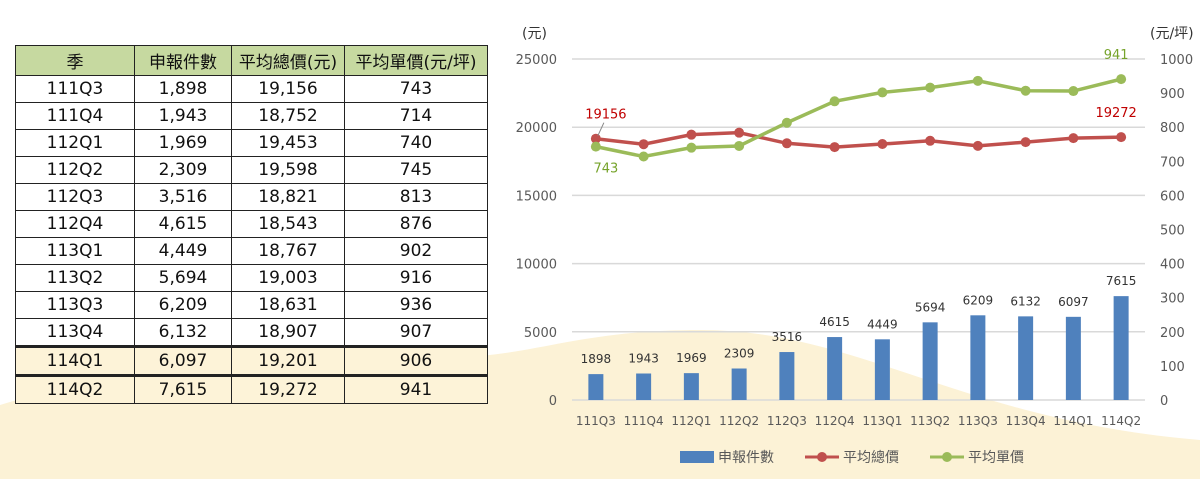 The image size is (1200, 479). What do you see at coordinates (644, 421) in the screenshot?
I see `category-label: 111Q4` at bounding box center [644, 421].